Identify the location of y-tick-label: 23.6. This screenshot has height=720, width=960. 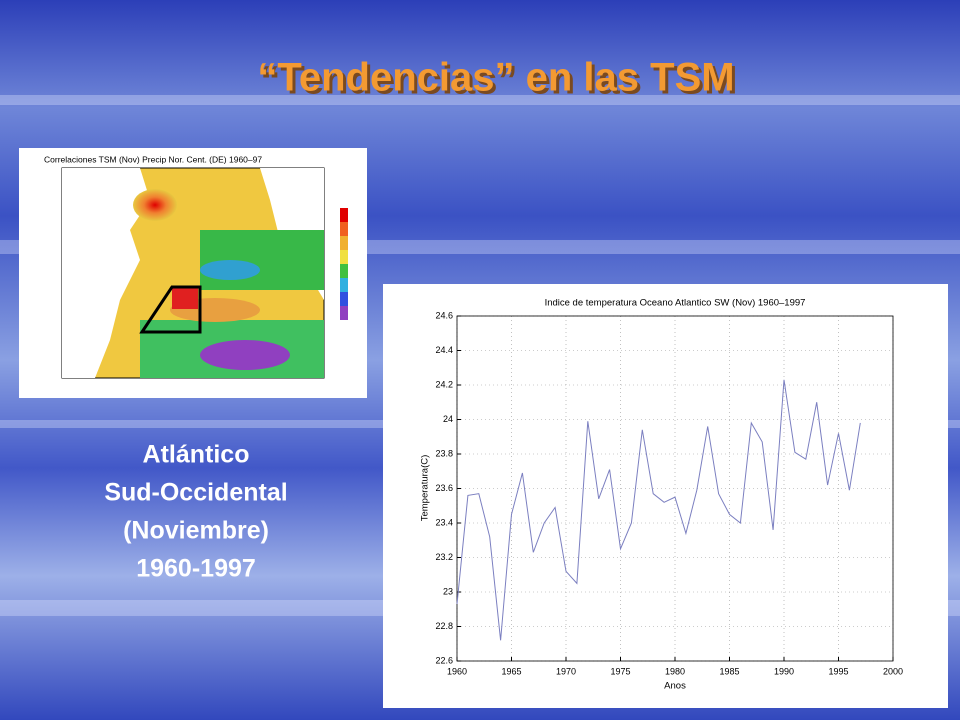
(444, 488).